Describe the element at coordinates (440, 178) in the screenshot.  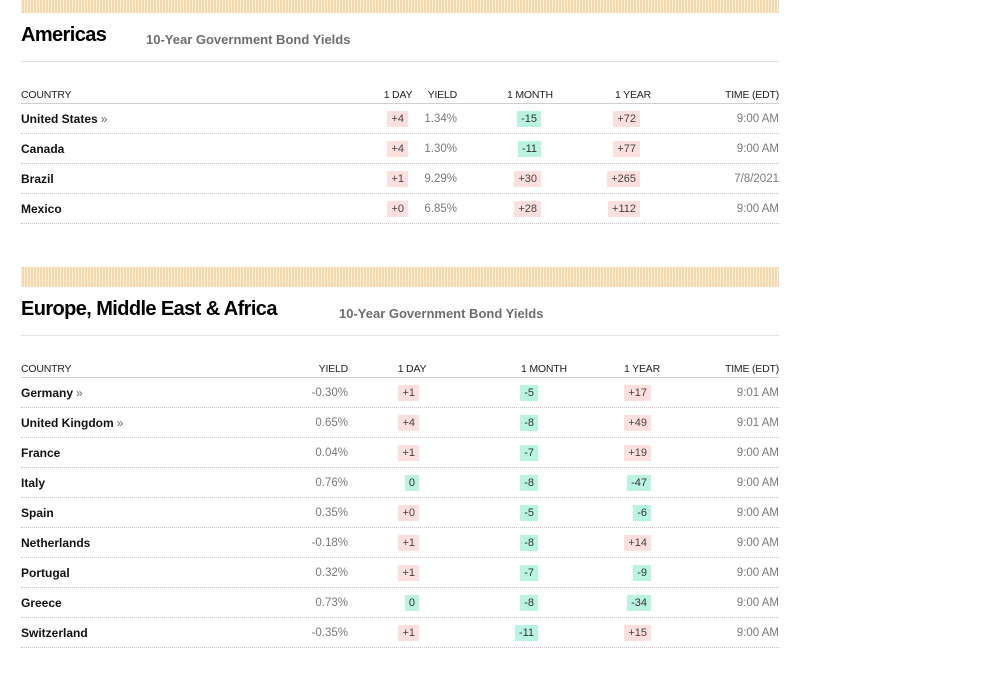
I see `yield-value: 9.29%` at that location.